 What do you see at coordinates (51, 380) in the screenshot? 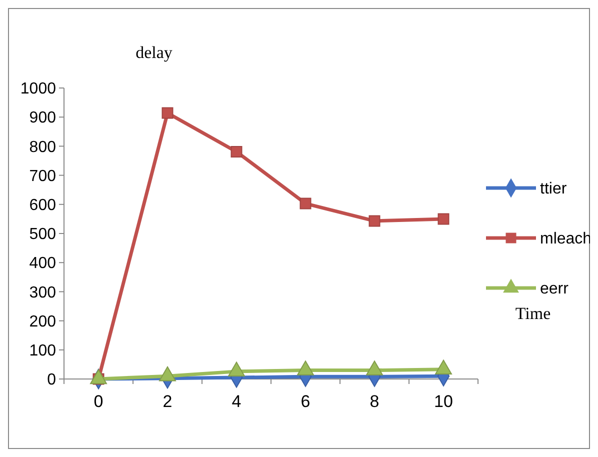
I see `y-tick-label: 0` at bounding box center [51, 380].